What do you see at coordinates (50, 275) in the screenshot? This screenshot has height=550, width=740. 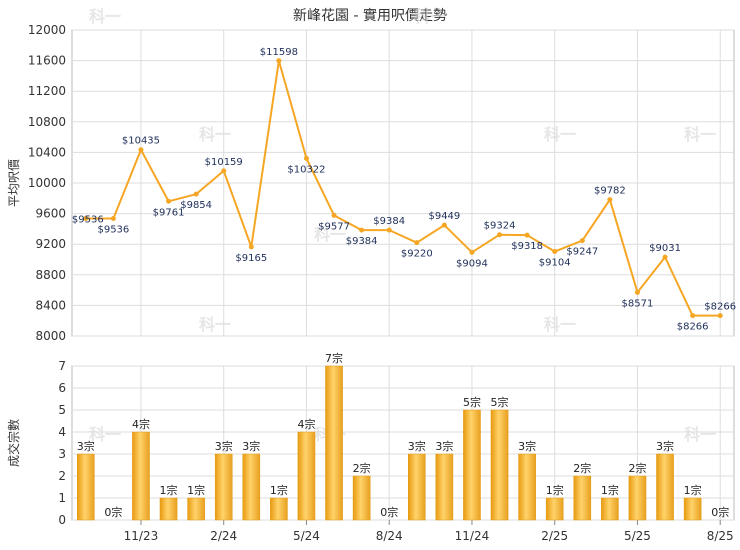 I see `price-y-tick-label: 8800` at bounding box center [50, 275].